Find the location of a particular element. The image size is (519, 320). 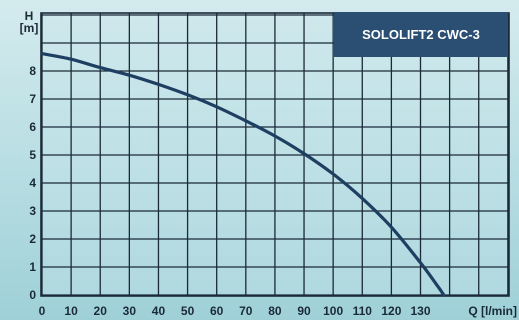

x-tick-labels: 0 10 20 30 40 50 60 70 80 90 100 110 120 130 is located at coordinates (235, 311).